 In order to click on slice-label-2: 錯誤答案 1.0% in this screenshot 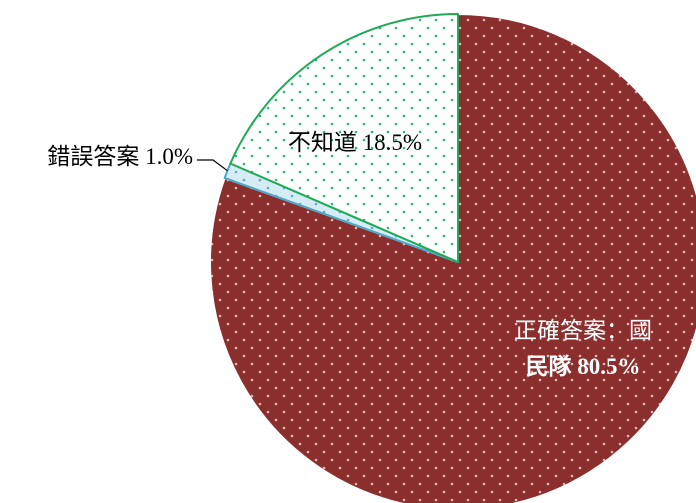, I will do `click(120, 156)`.